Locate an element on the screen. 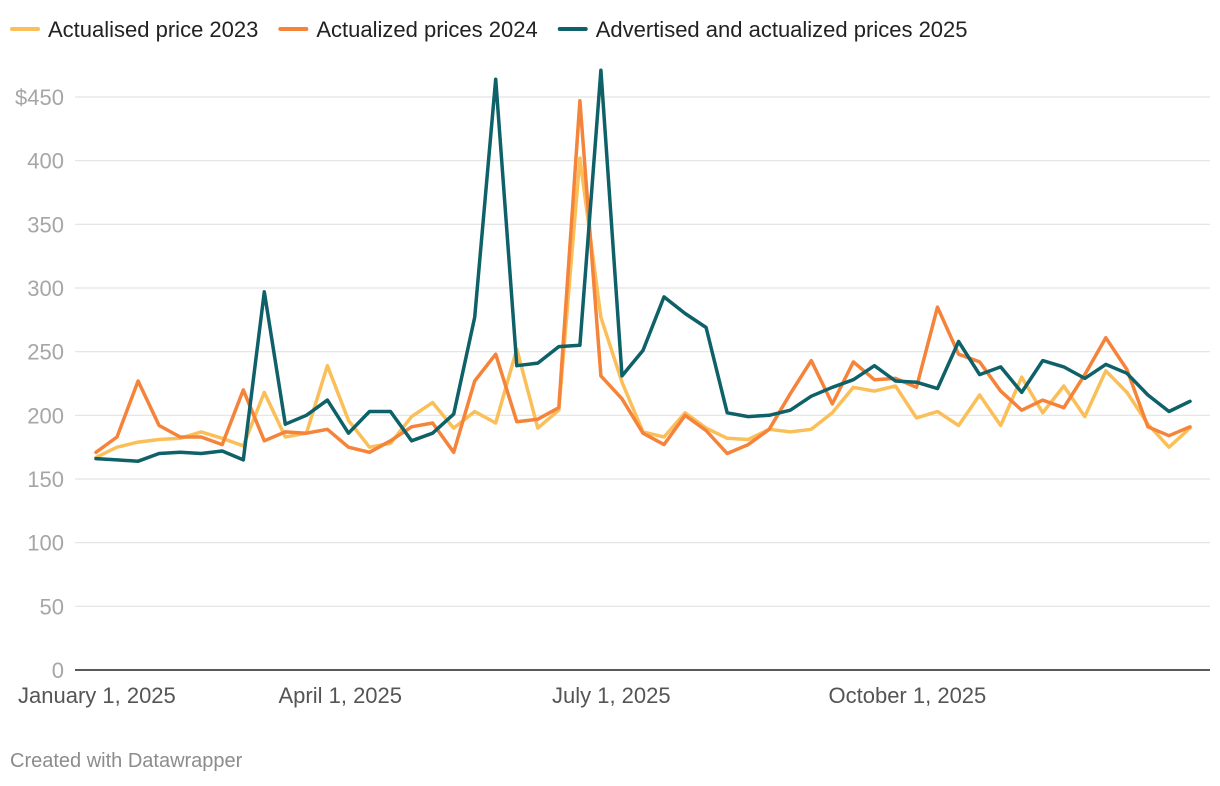 The height and width of the screenshot is (786, 1220). x-tick-label: April 1, 2025 is located at coordinates (340, 695).